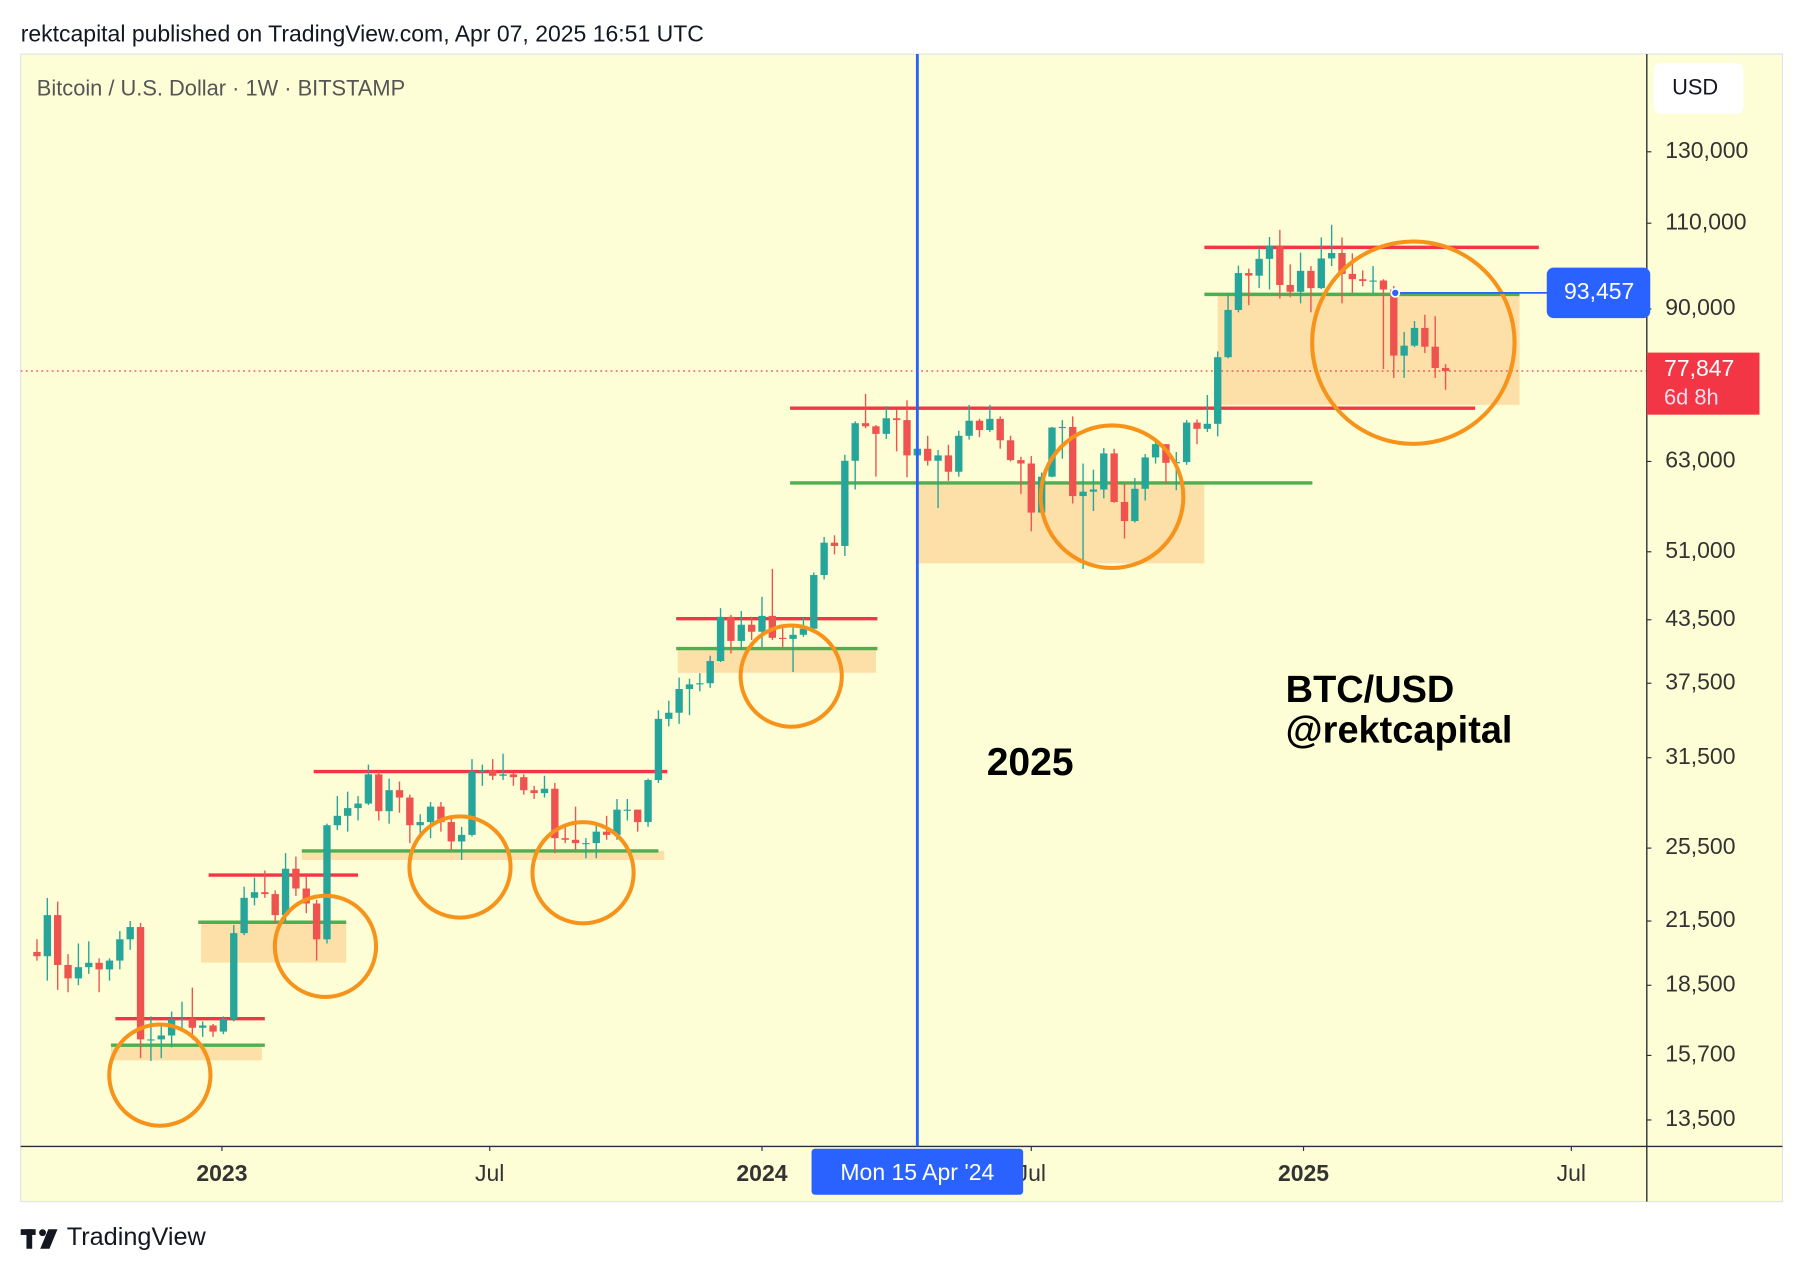 The image size is (1794, 1266). Describe the element at coordinates (1703, 383) in the screenshot. I see `last-price-badge` at that location.